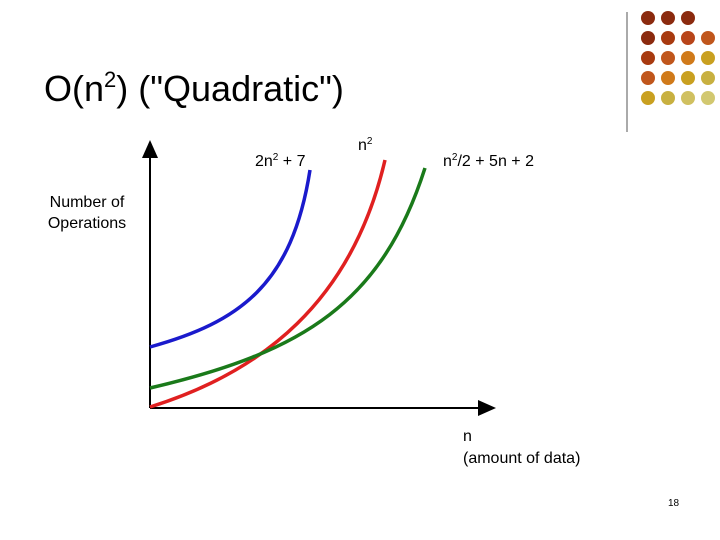 The width and height of the screenshot is (720, 540). What do you see at coordinates (230, 259) in the screenshot?
I see `curve-blue` at bounding box center [230, 259].